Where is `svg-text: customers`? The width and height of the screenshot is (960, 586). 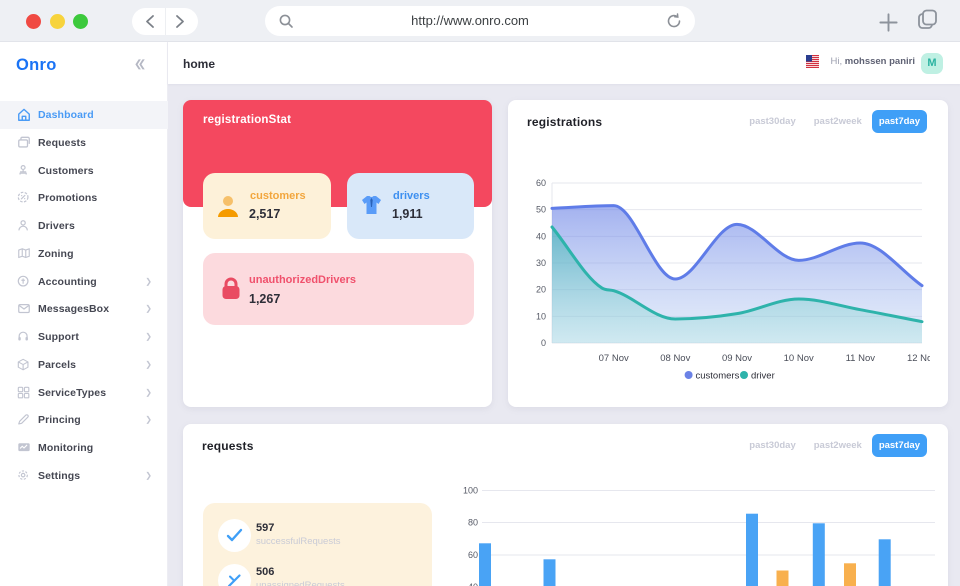
svg-text: customers is located at coordinates (718, 376).